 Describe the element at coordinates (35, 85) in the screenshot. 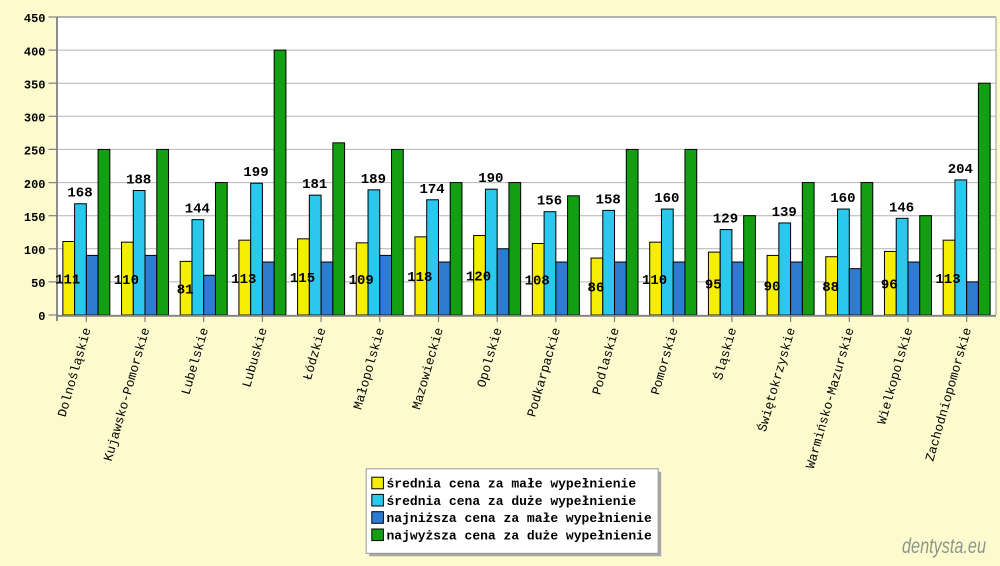

I see `svg-text: 350` at that location.